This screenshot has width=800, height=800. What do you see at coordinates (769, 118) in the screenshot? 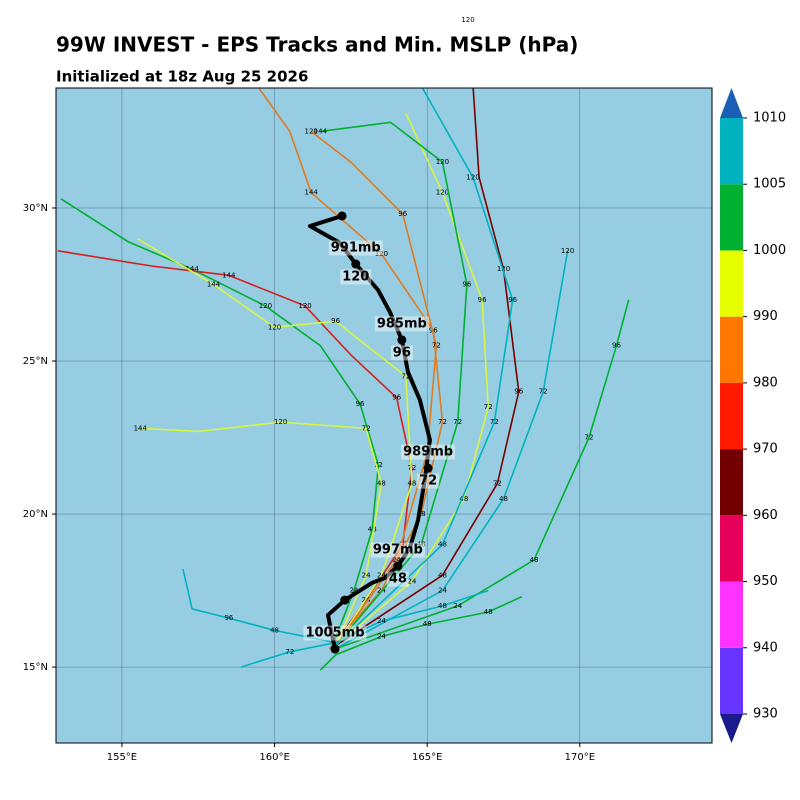
I see `colorbar-label: 1010` at bounding box center [769, 118].